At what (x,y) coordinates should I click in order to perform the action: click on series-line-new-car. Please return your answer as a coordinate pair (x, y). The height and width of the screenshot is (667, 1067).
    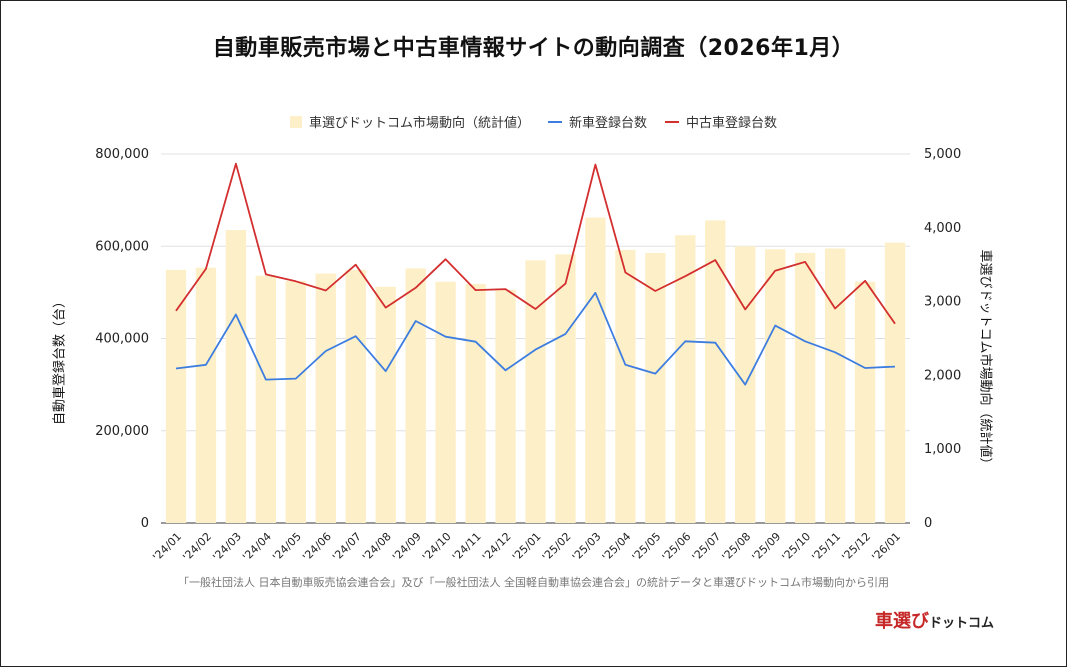
    Looking at the image, I should click on (535, 338).